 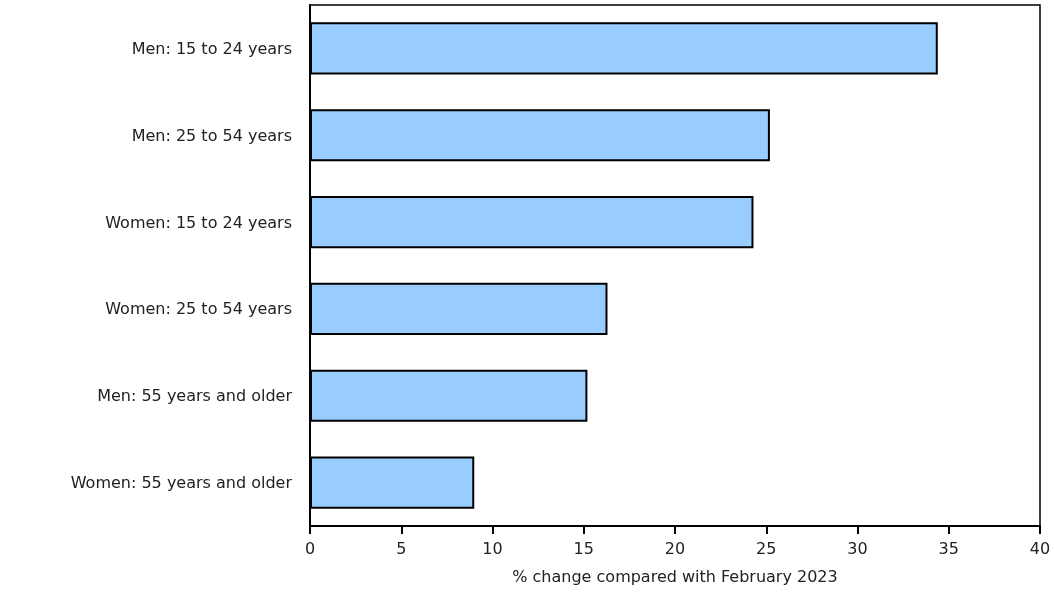 I want to click on x-tick-label: 0, so click(x=310, y=548).